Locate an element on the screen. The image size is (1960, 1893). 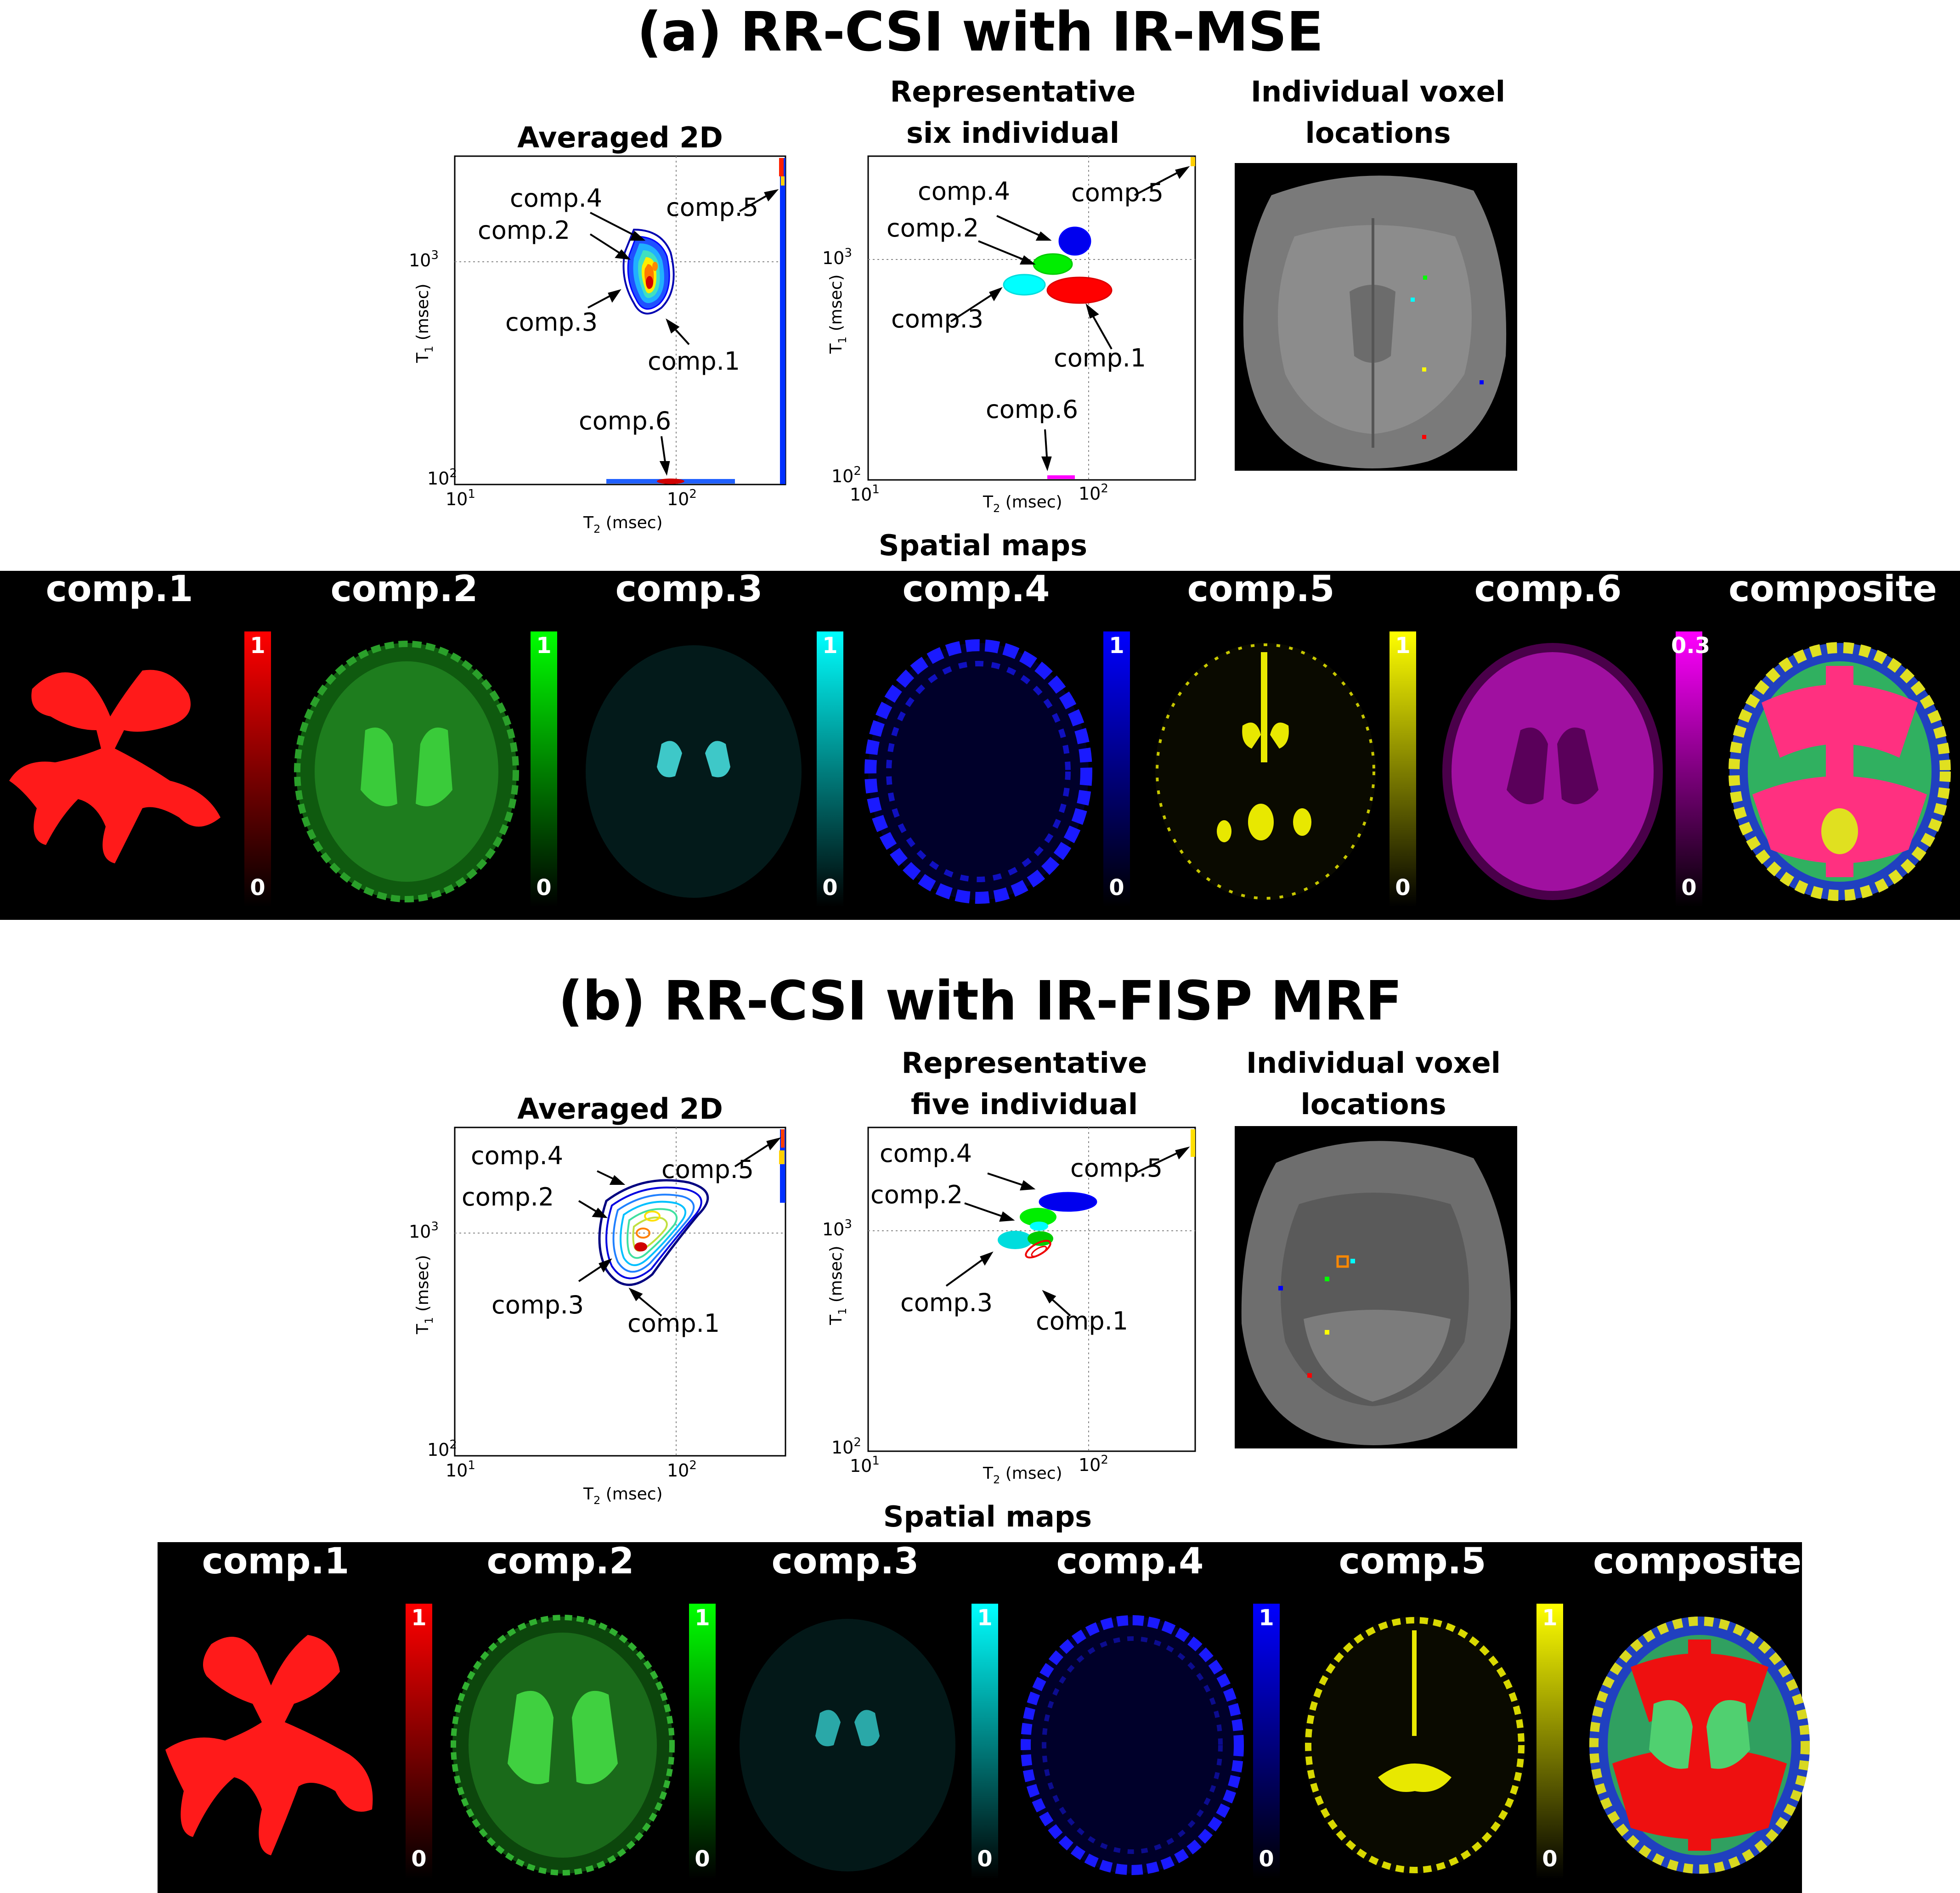
part-a-voxel-location-image is located at coordinates (1376, 317).